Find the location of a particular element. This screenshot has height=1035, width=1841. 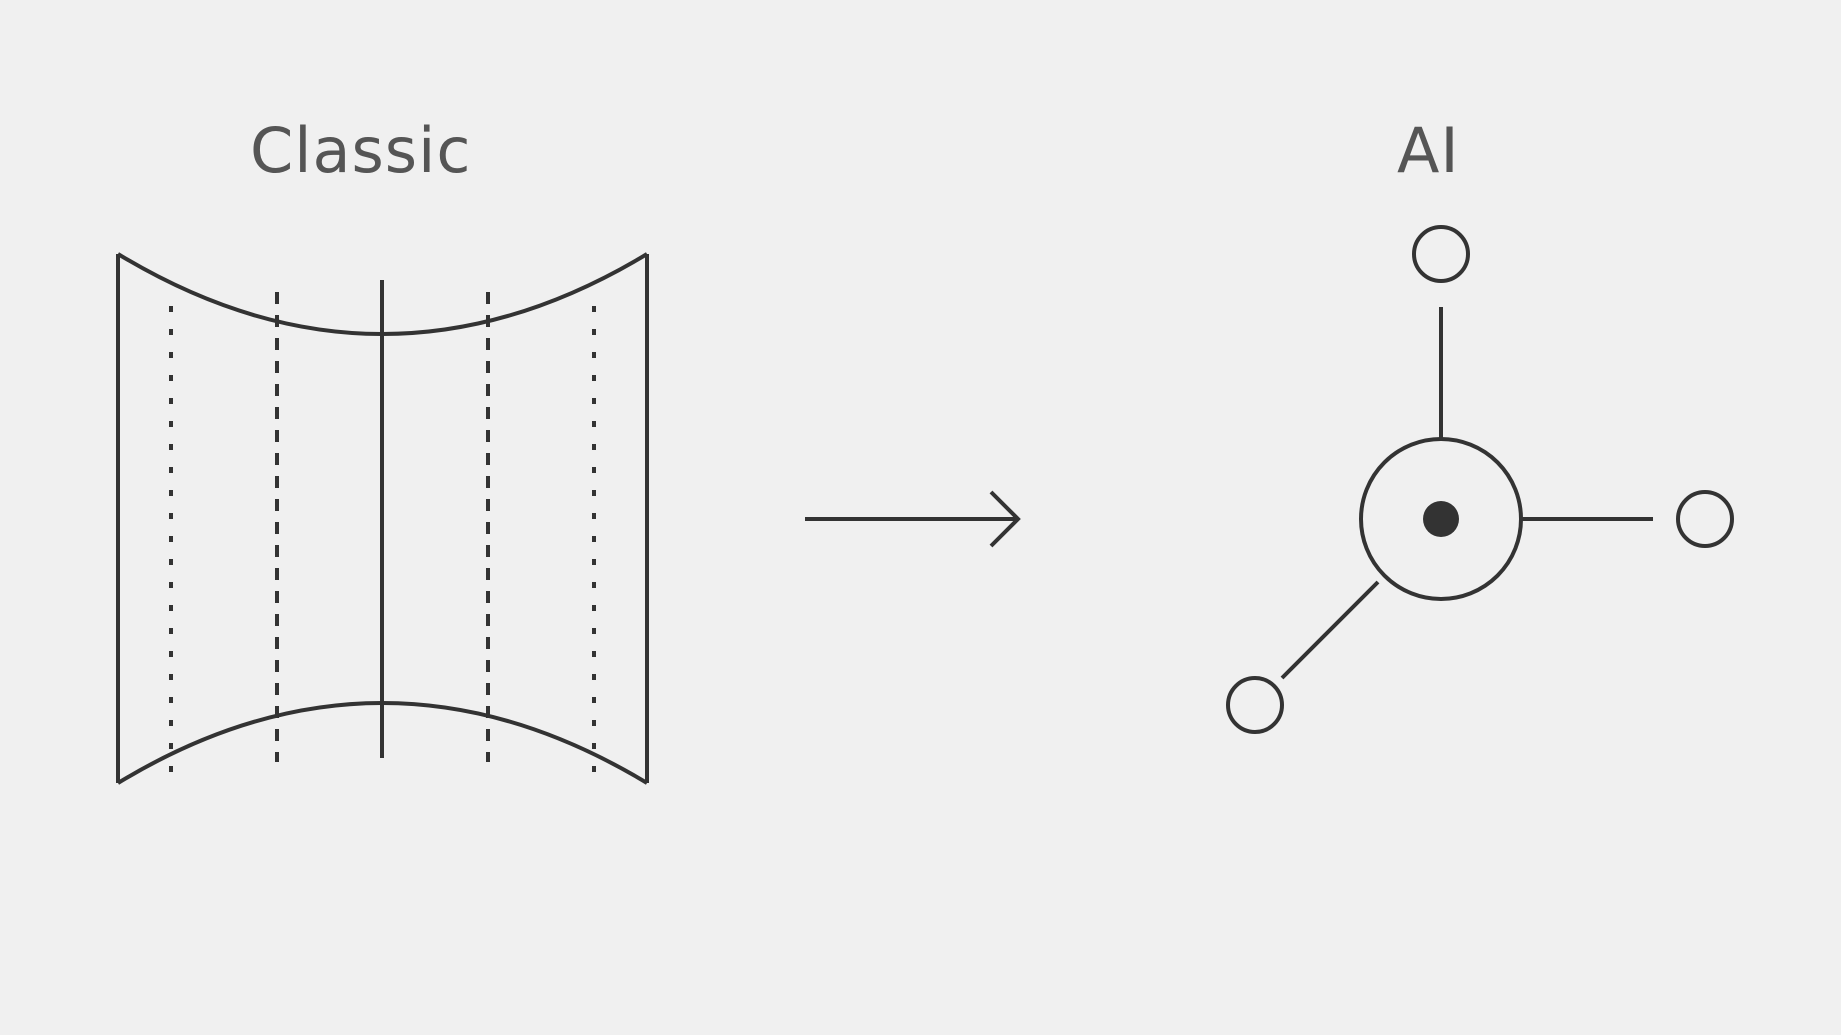

hub-and-nodes-icon is located at coordinates (1480, 479).